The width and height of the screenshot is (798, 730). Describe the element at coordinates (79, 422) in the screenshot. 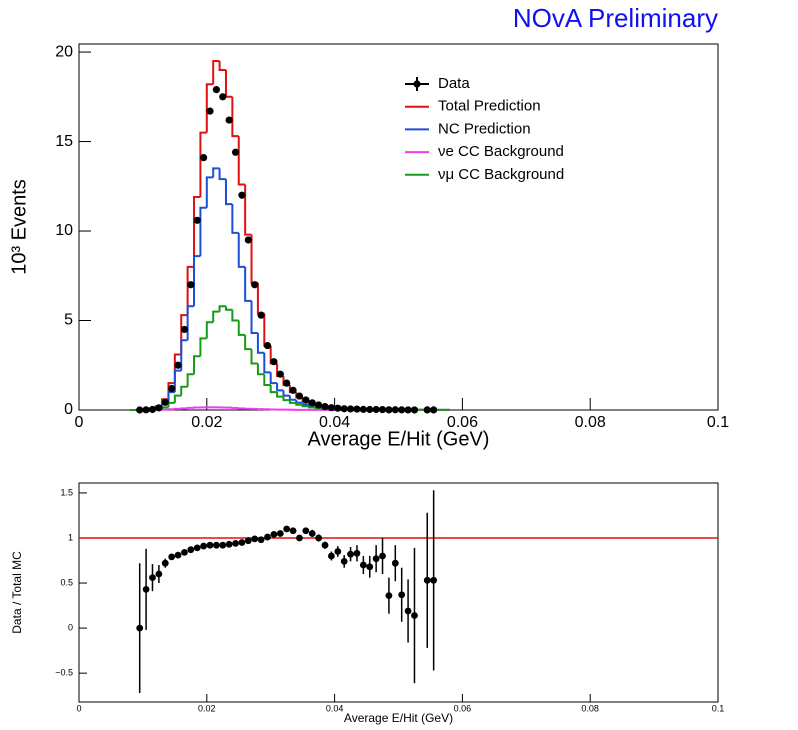

I see `x-tick-label: 0` at that location.